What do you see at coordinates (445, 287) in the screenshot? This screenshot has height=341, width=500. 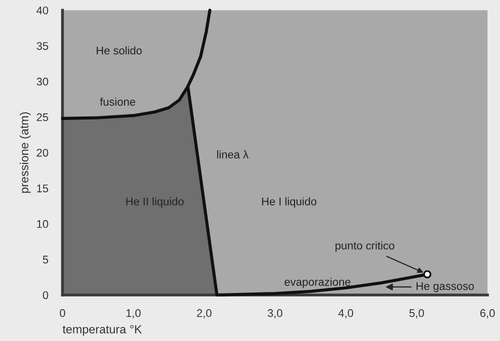 I see `annotation: He gassoso` at bounding box center [445, 287].